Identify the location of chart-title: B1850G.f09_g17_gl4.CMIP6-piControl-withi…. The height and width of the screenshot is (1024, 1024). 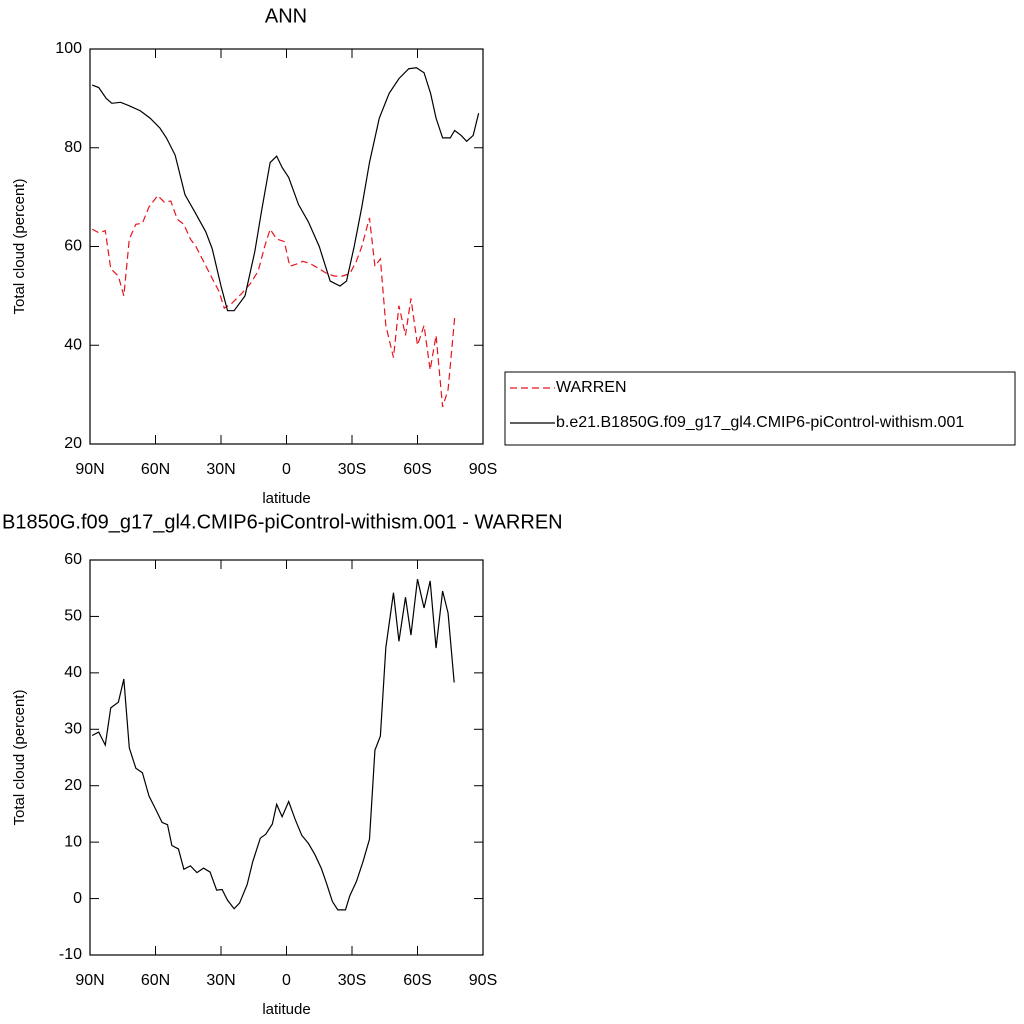
(282, 522).